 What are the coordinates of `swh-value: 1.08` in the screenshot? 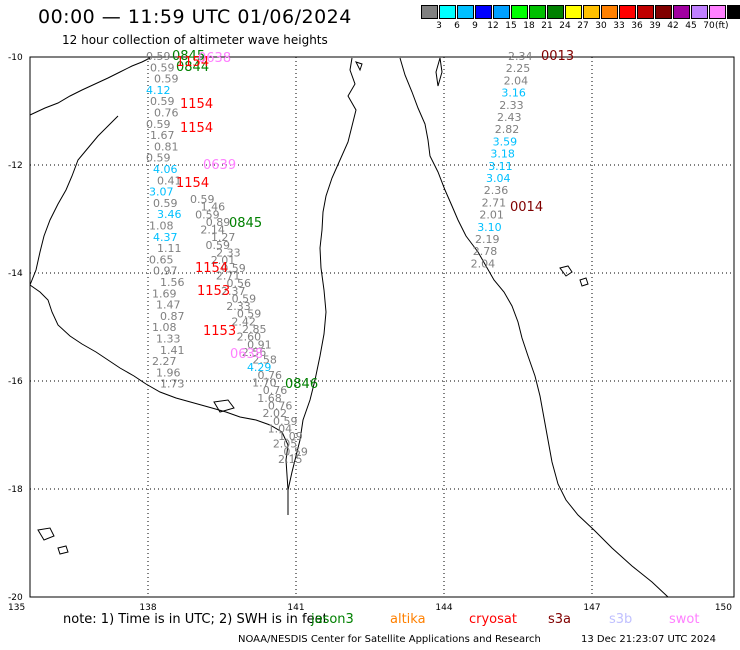 It's located at (164, 327).